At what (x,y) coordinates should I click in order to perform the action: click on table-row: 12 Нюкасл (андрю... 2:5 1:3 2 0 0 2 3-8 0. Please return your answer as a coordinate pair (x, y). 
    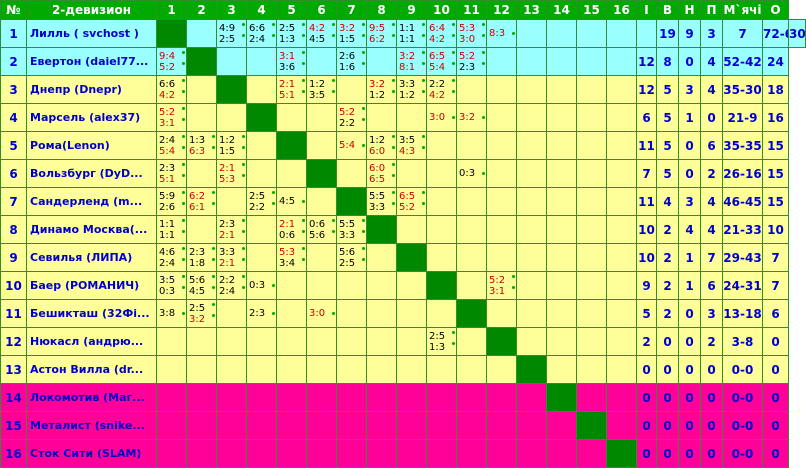
    Looking at the image, I should click on (403, 341).